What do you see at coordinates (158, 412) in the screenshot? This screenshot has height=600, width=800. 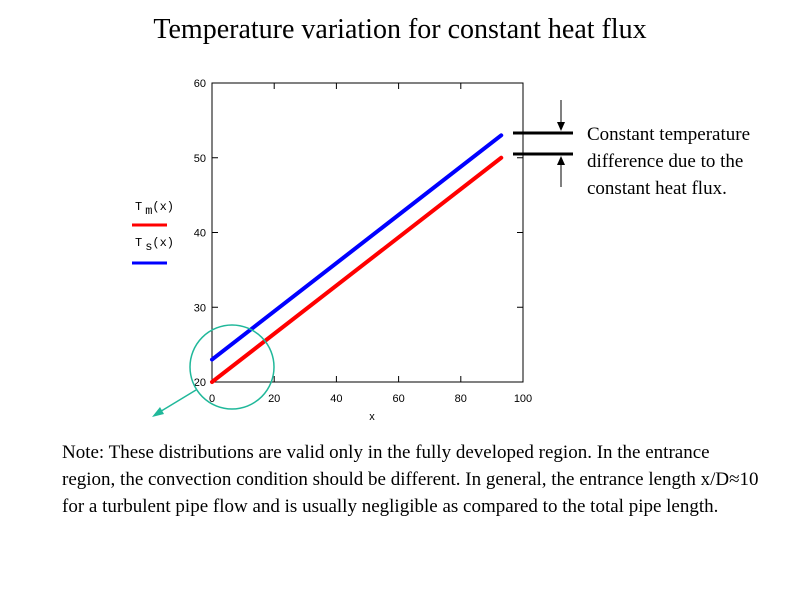 I see `highlight-arrow-head` at bounding box center [158, 412].